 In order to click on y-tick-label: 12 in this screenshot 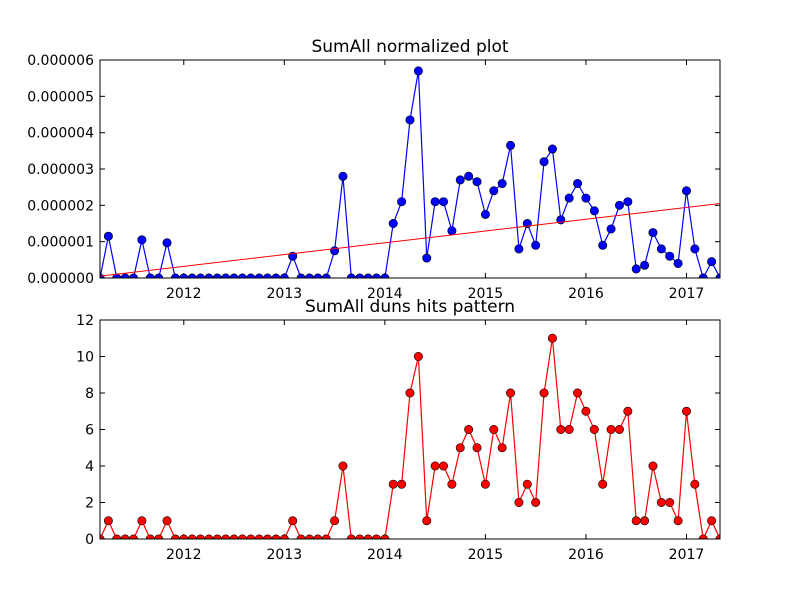, I will do `click(85, 321)`.